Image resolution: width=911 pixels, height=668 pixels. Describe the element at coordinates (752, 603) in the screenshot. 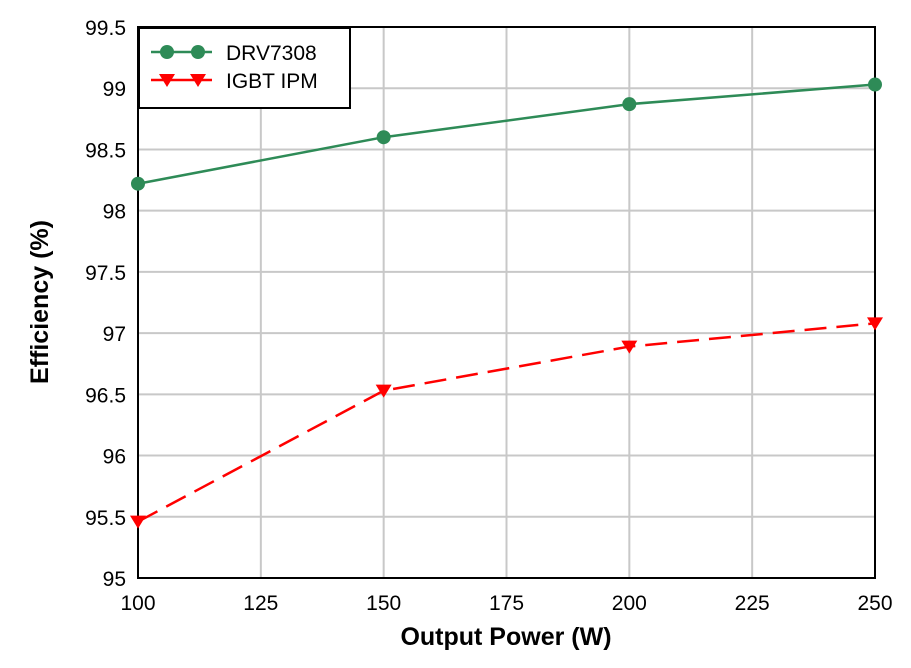

I see `x-tick-label: 225` at that location.